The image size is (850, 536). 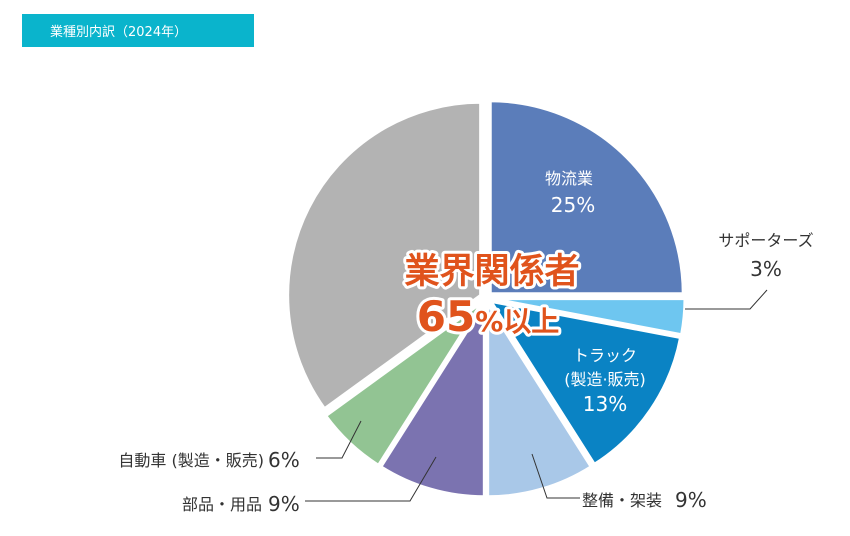 I want to click on slice-label-truck-sub: (製造·販売), so click(x=605, y=379).